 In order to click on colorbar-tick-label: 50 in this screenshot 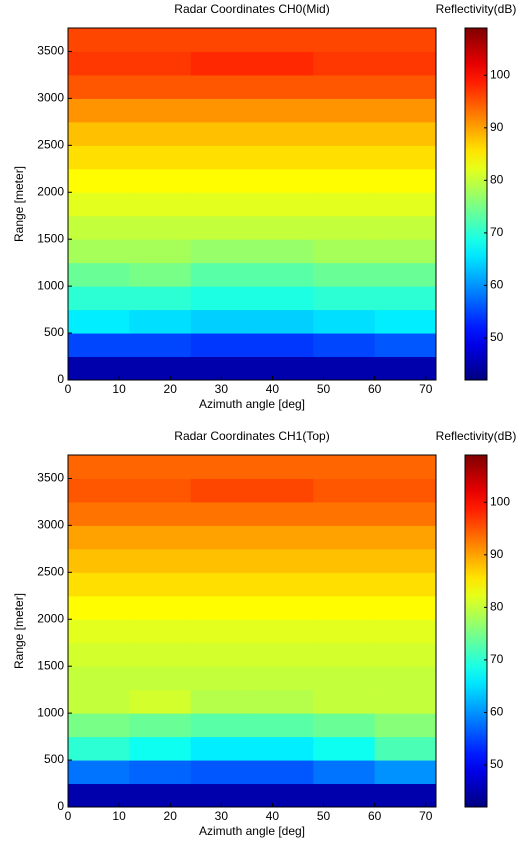, I will do `click(497, 764)`.